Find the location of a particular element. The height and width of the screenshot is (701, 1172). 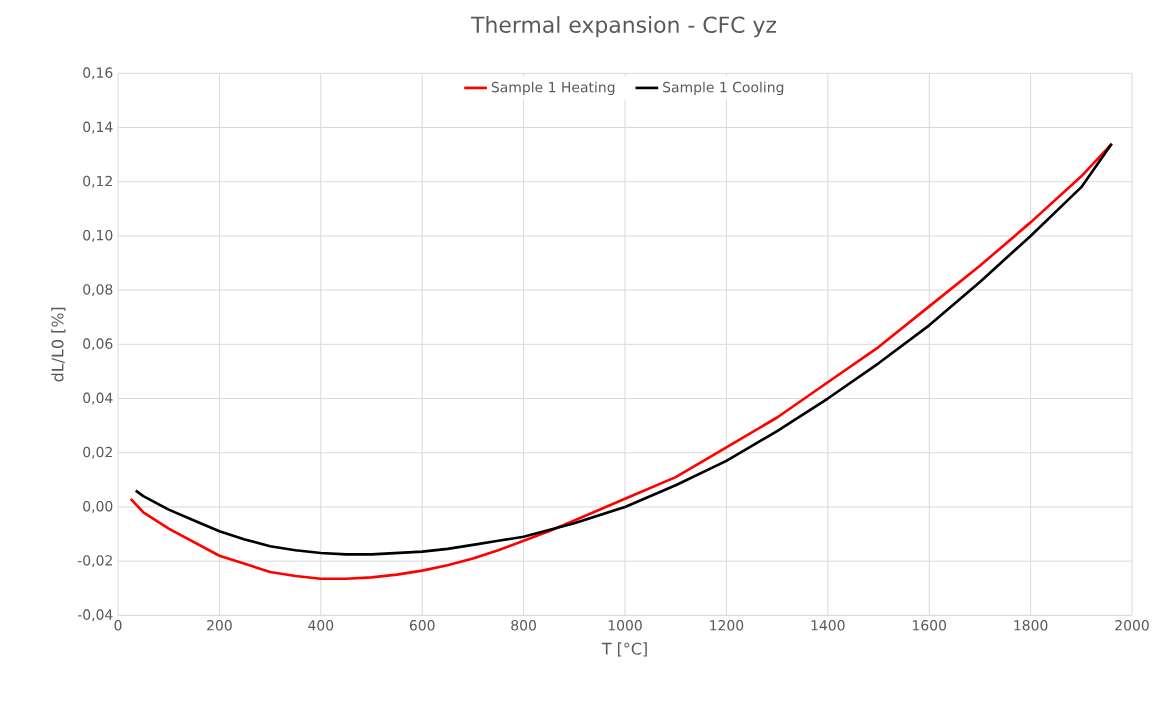

x-tick-label: 0 is located at coordinates (118, 625).